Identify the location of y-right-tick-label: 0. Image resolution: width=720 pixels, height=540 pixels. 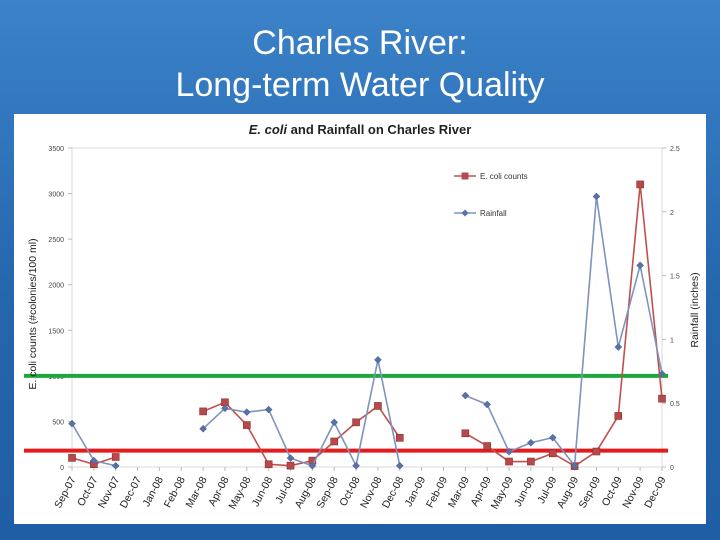
(672, 468).